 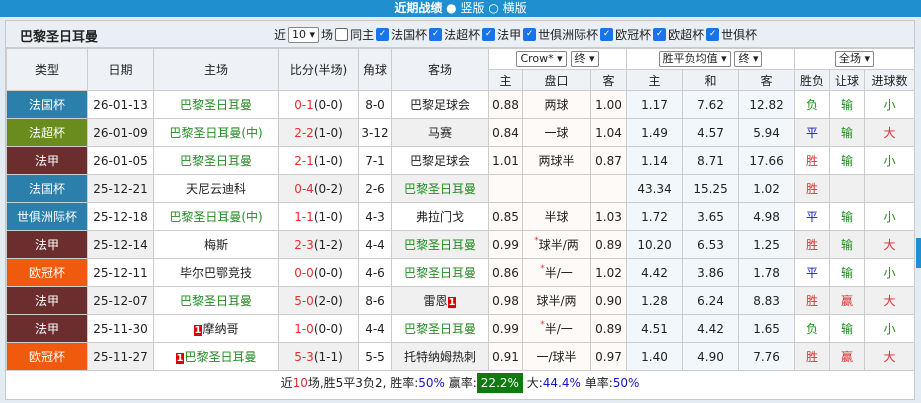 What do you see at coordinates (120, 328) in the screenshot?
I see `match-date: 25-11-30` at bounding box center [120, 328].